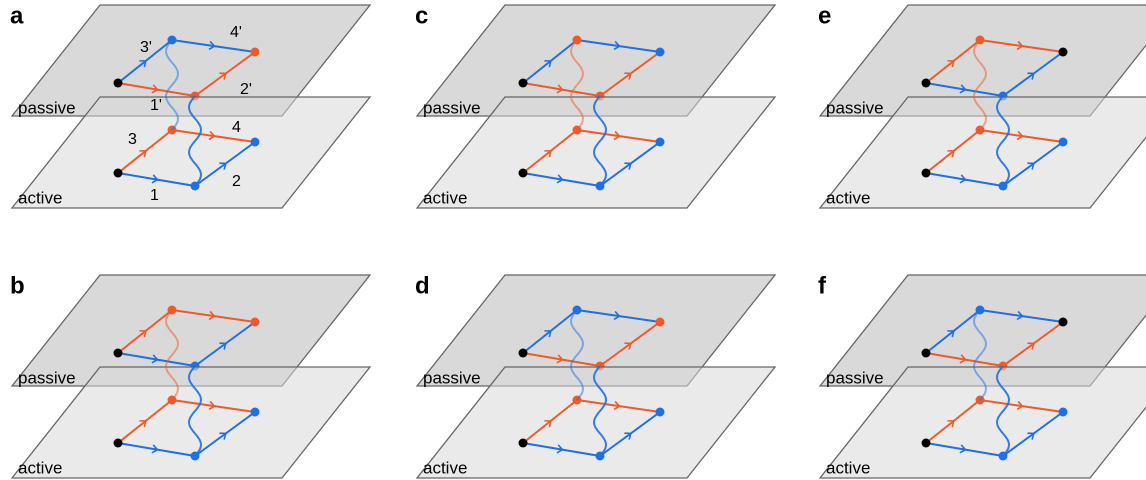  Describe the element at coordinates (236, 32) in the screenshot. I see `edge-label: 4'` at that location.